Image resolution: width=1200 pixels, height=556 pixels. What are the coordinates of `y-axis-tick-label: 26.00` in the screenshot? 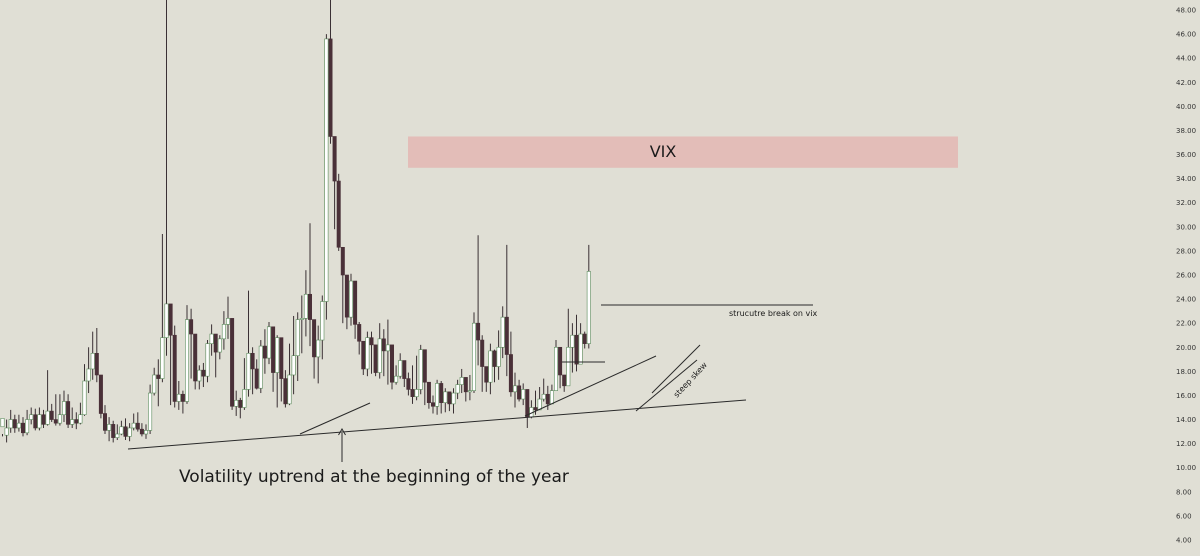 It's located at (1186, 276).